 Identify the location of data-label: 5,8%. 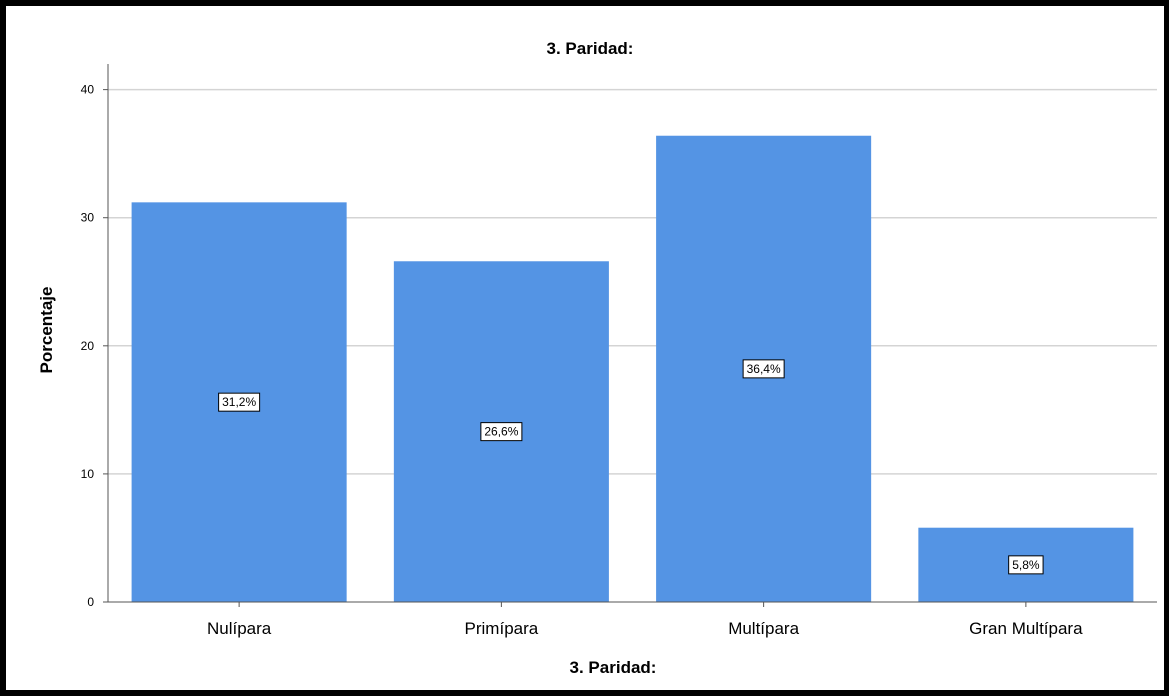
(1026, 565).